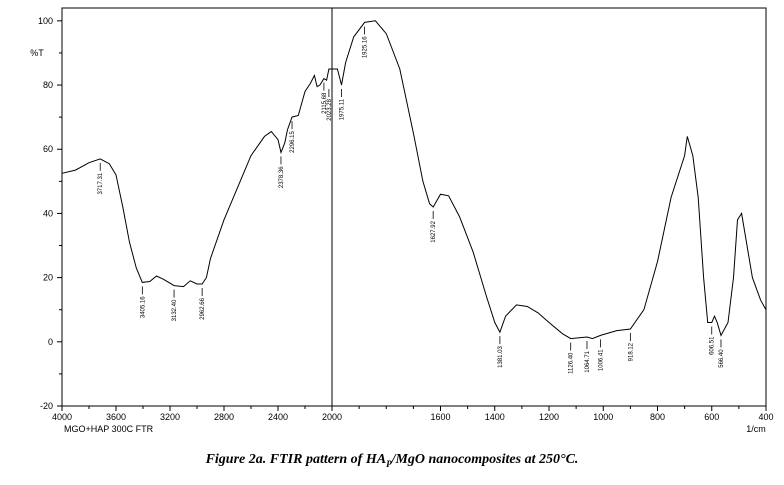 The height and width of the screenshot is (485, 784). Describe the element at coordinates (485, 459) in the screenshot. I see `caption-text-2: /MgO nanocomposites at 250°C.` at that location.